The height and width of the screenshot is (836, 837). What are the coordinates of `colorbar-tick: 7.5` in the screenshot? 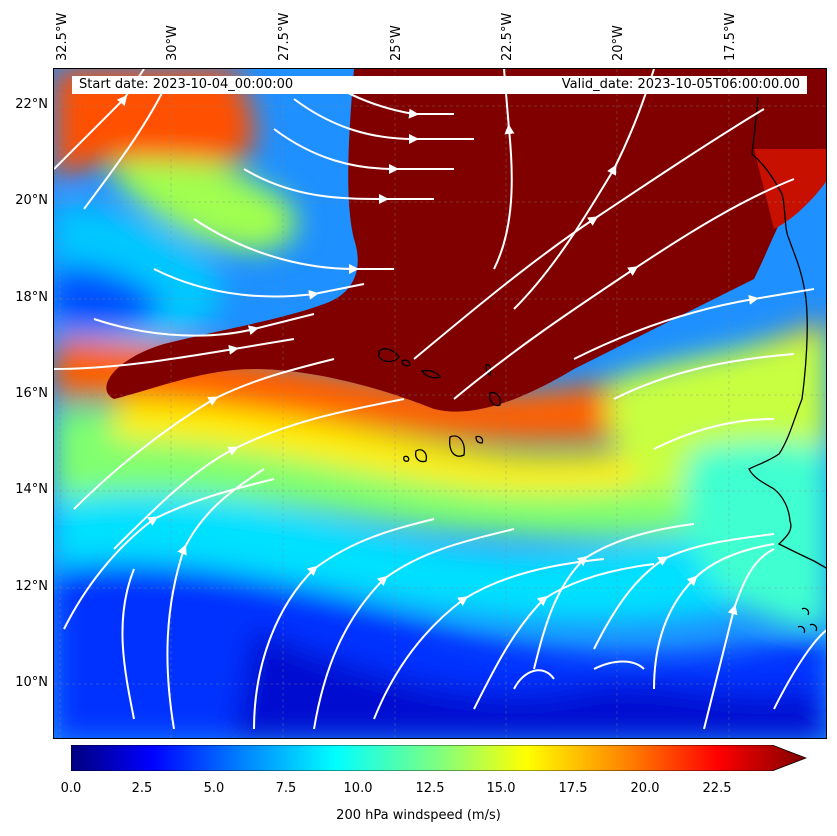 It's located at (286, 788).